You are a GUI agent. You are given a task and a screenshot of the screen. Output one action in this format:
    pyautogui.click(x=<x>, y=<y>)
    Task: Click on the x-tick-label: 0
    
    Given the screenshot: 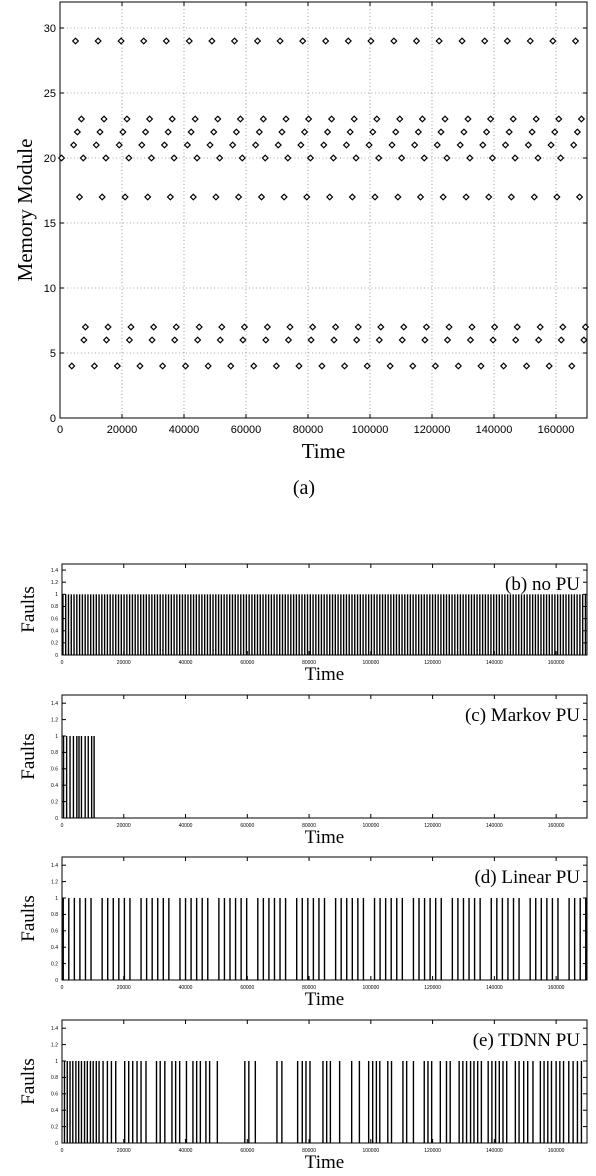 What is the action you would take?
    pyautogui.click(x=62, y=663)
    